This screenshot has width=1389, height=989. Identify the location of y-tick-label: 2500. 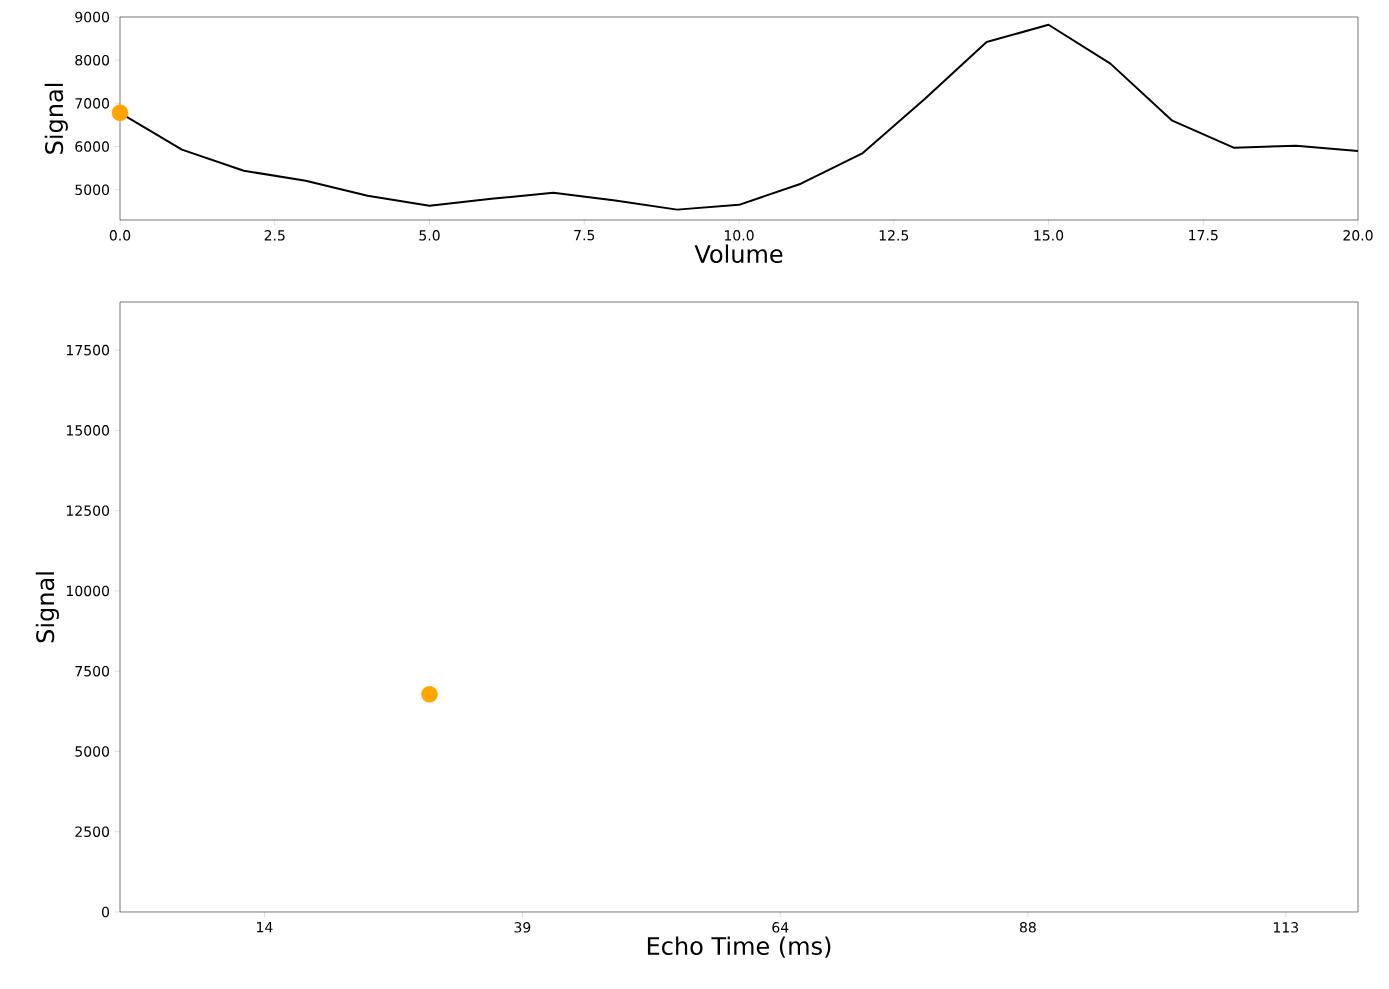
(92, 832).